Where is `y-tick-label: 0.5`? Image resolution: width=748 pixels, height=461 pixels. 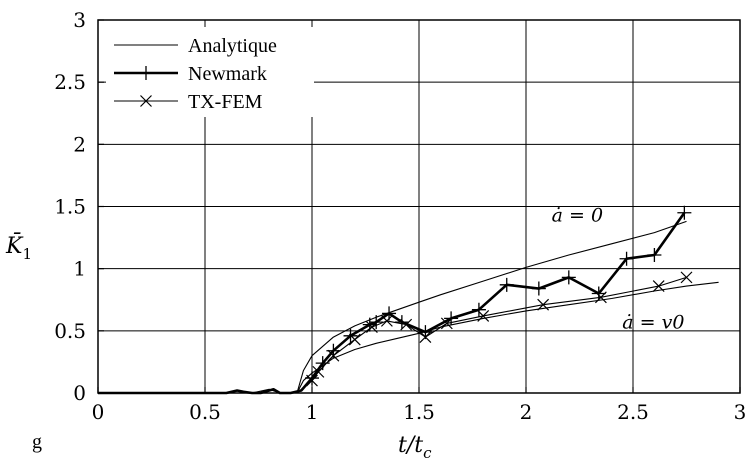 y-tick-label: 0.5 is located at coordinates (70, 331).